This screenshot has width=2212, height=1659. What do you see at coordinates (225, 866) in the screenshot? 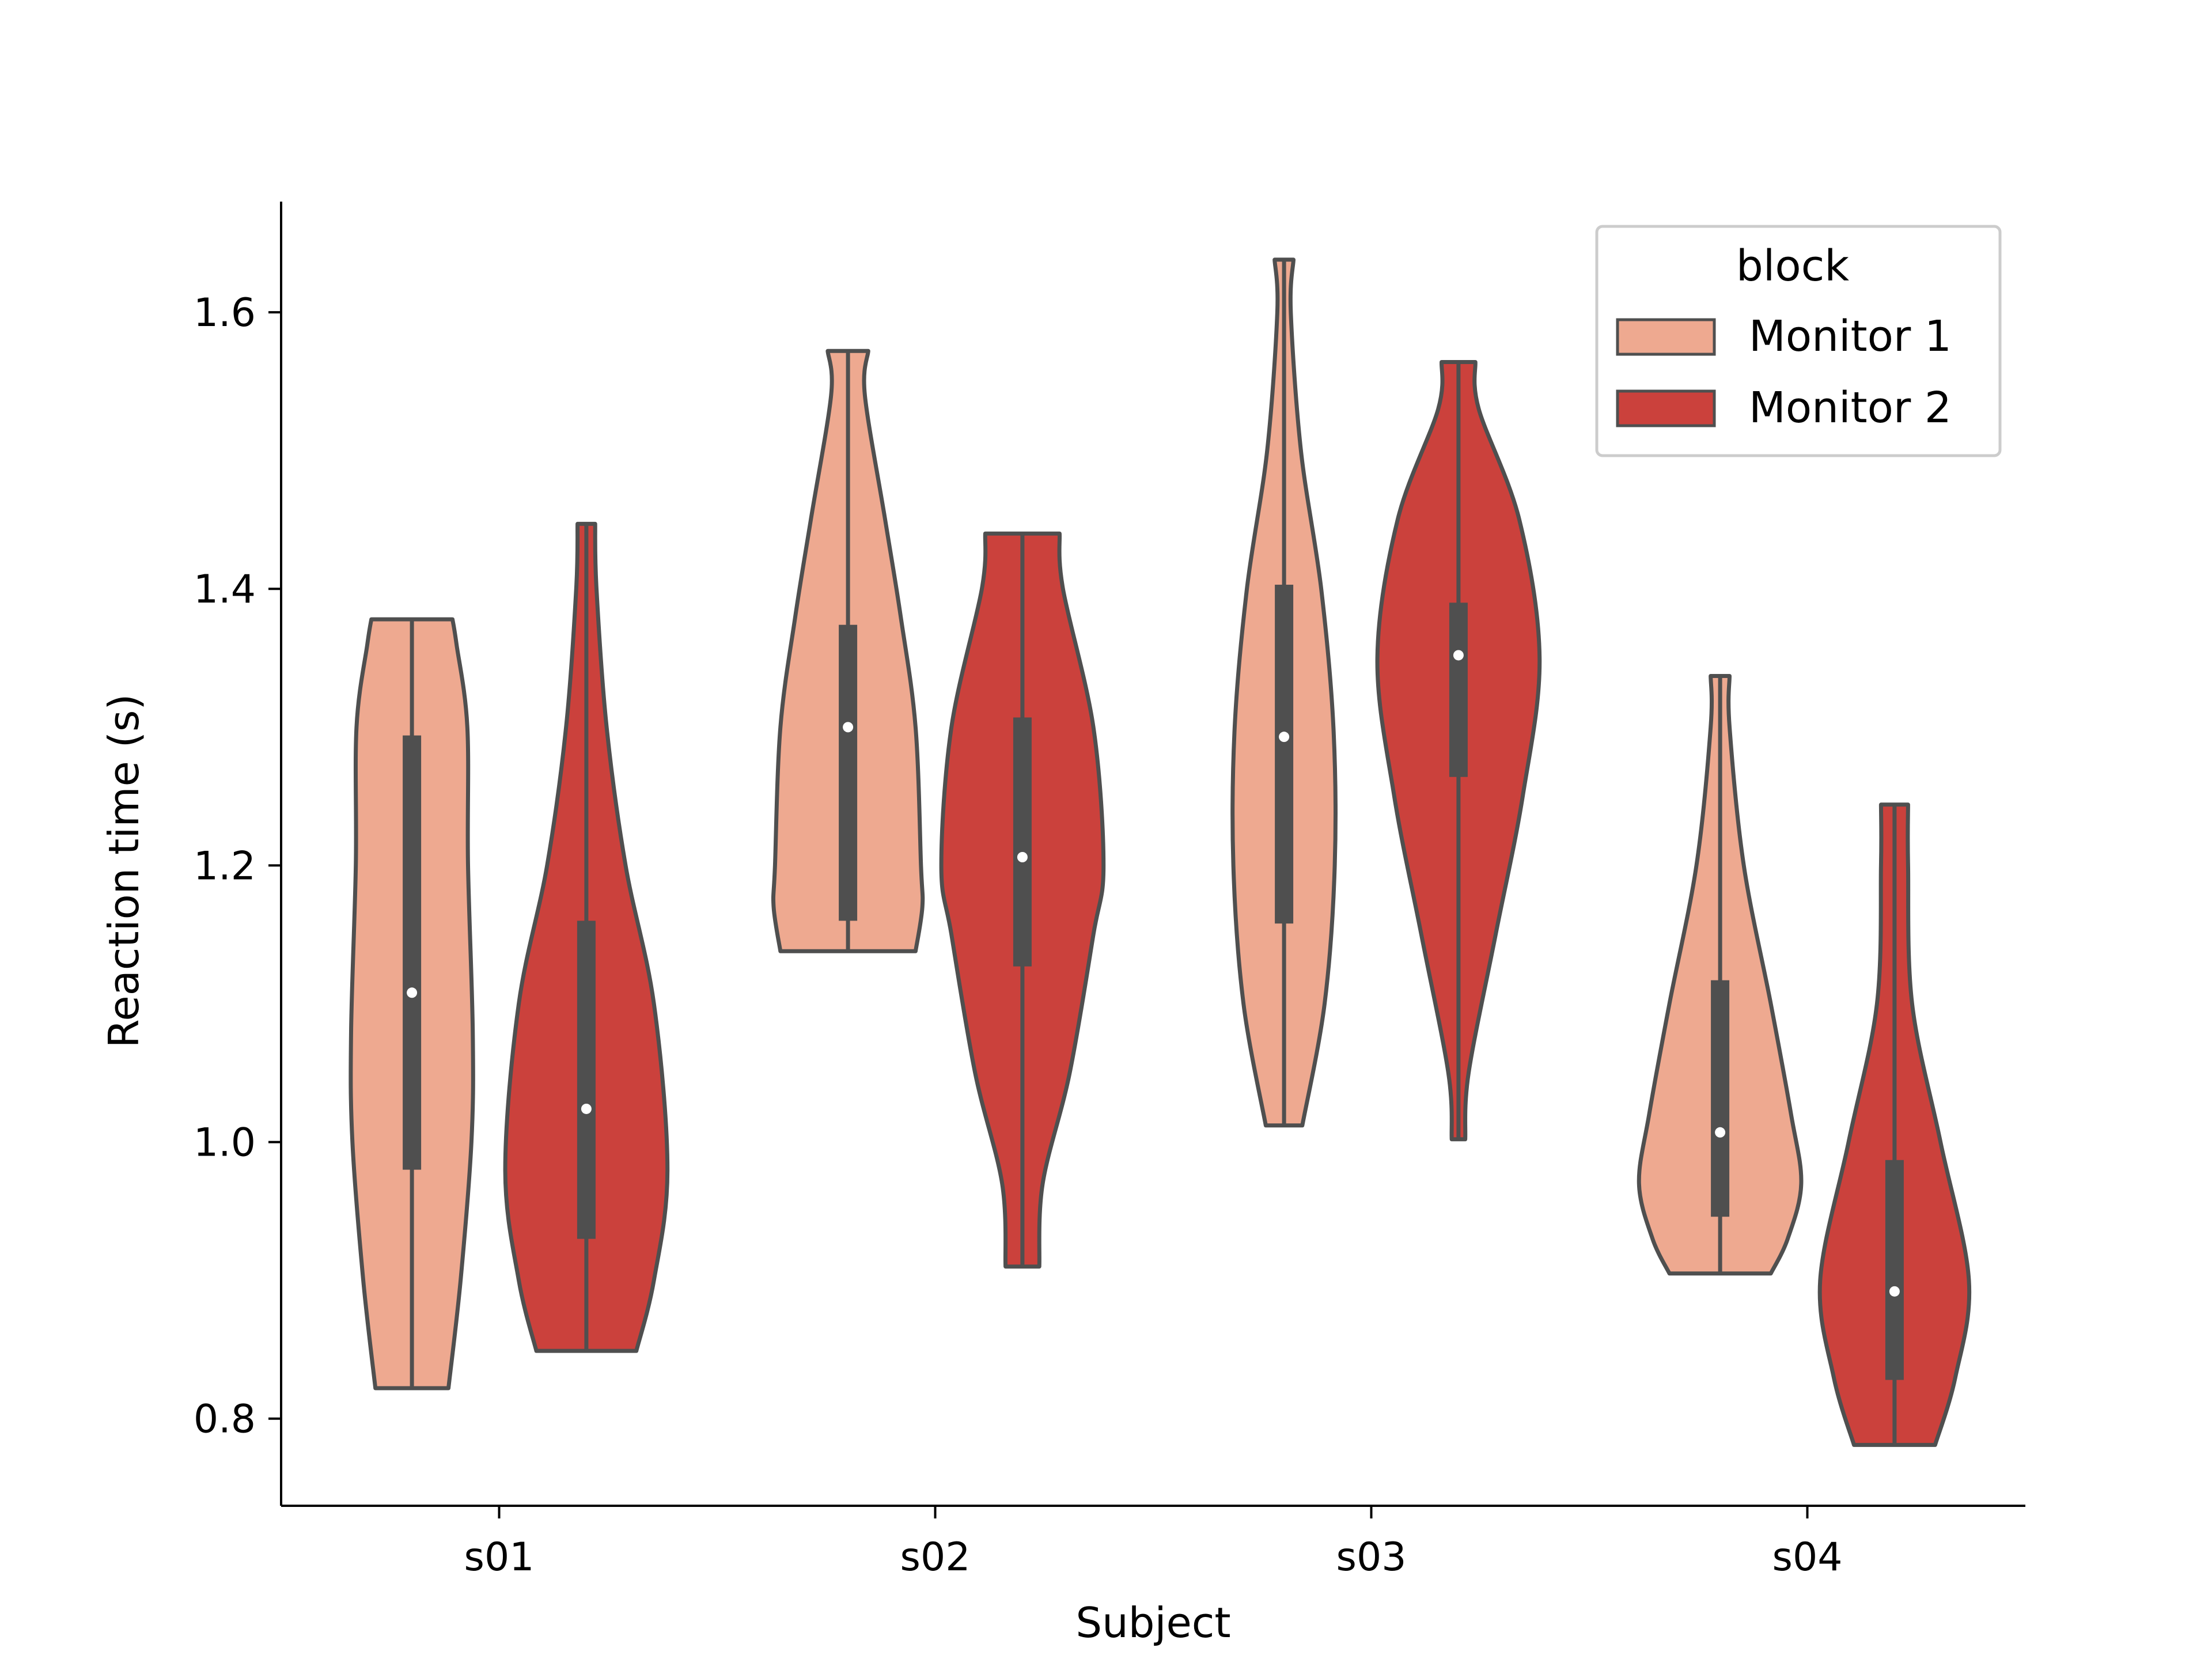
I see `y-tick-label: 1.2` at bounding box center [225, 866].